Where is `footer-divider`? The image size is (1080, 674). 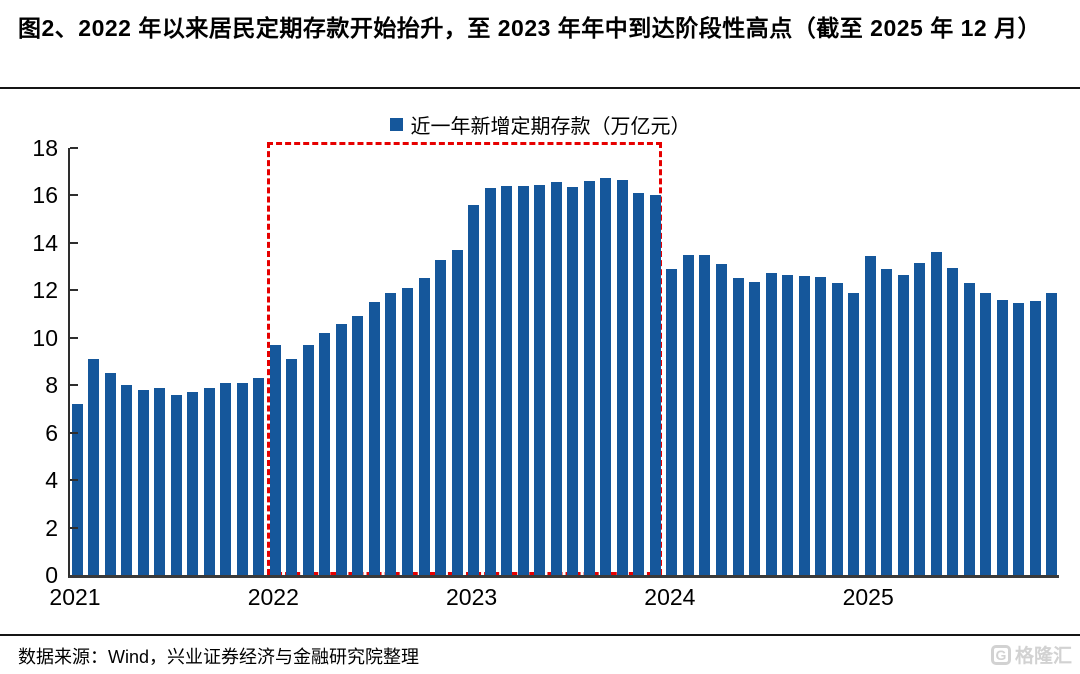 footer-divider is located at coordinates (540, 635).